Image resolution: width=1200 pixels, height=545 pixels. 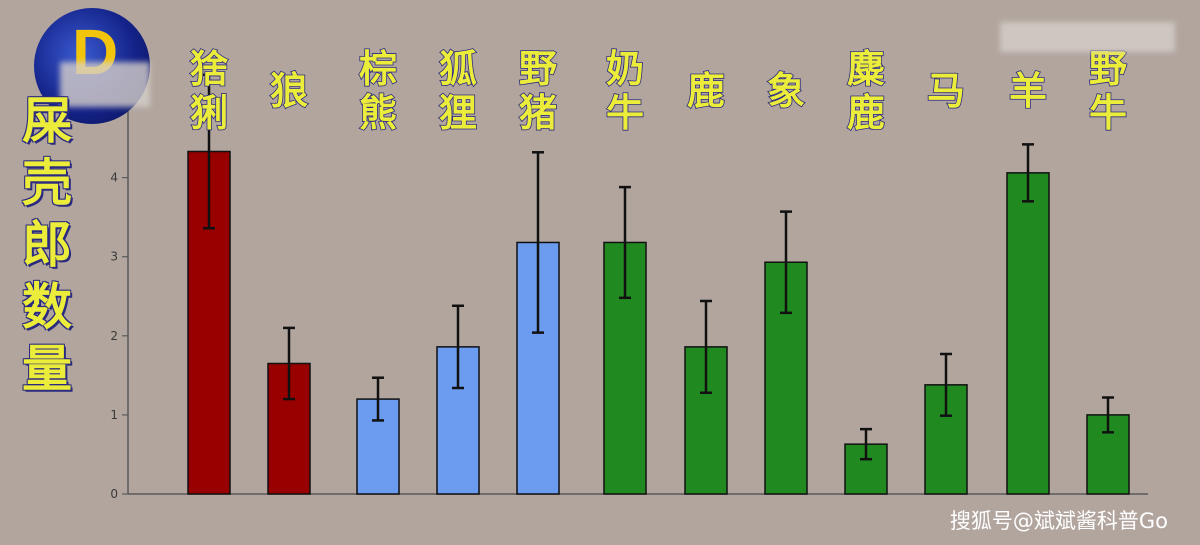 I want to click on category-label-5: 奶牛, so click(x=625, y=90).